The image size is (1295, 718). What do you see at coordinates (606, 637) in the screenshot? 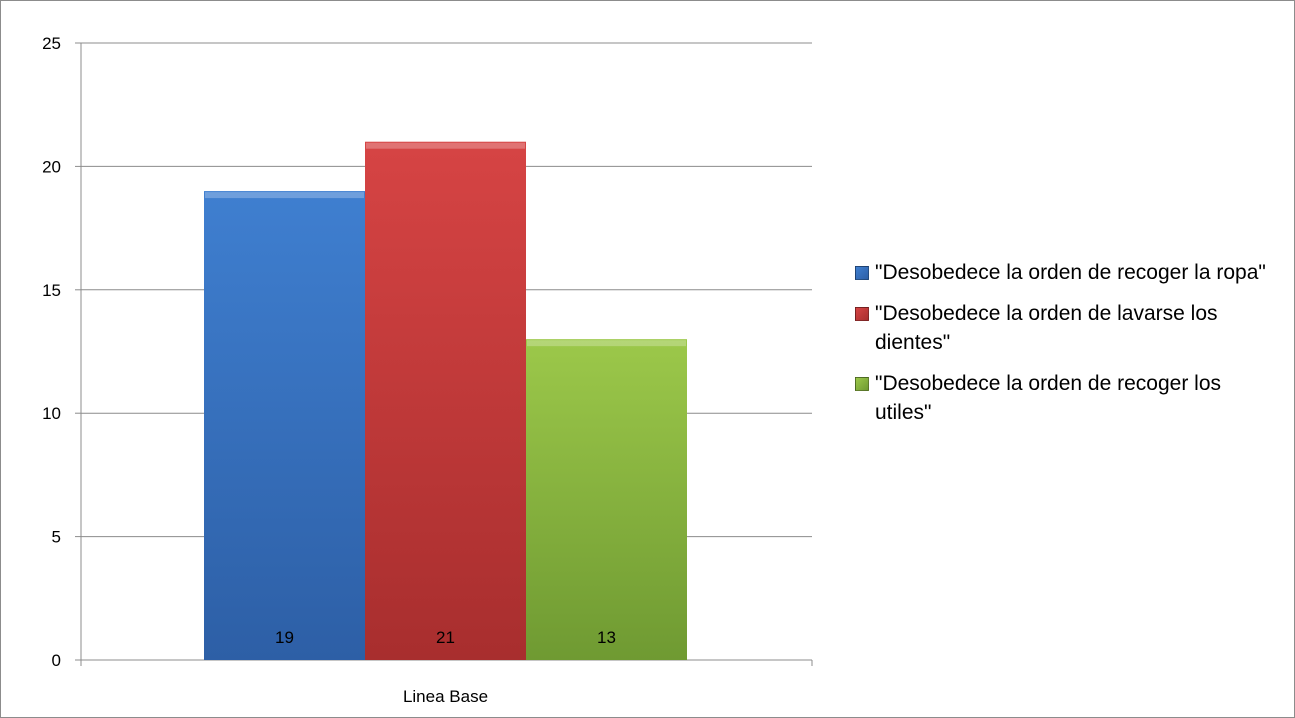
I see `data-label: 13` at bounding box center [606, 637].